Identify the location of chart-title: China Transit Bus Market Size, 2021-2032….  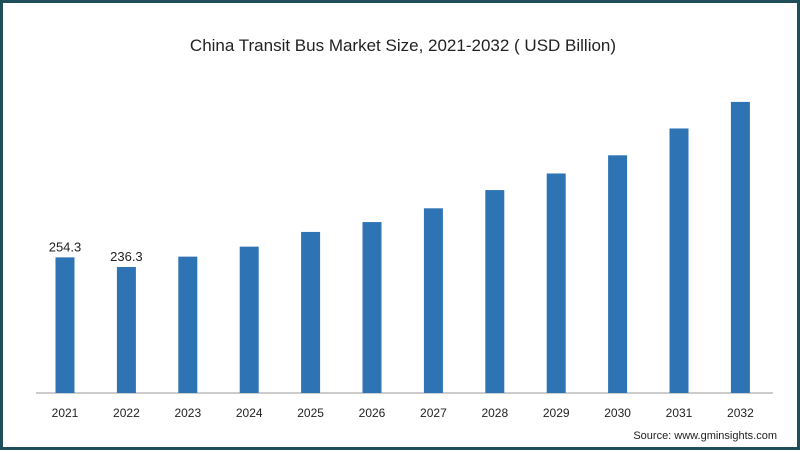
(403, 45).